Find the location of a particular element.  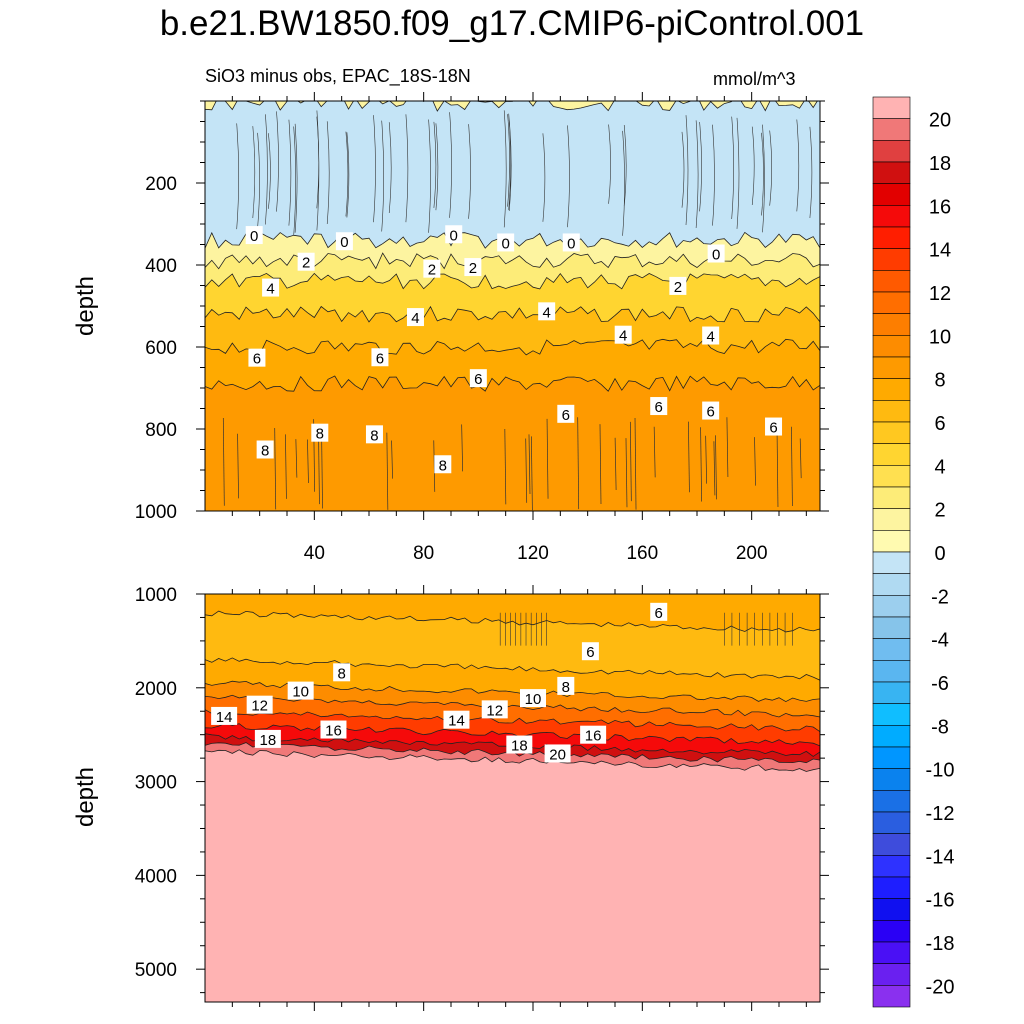

y-tick-label: 200 is located at coordinates (161, 184).